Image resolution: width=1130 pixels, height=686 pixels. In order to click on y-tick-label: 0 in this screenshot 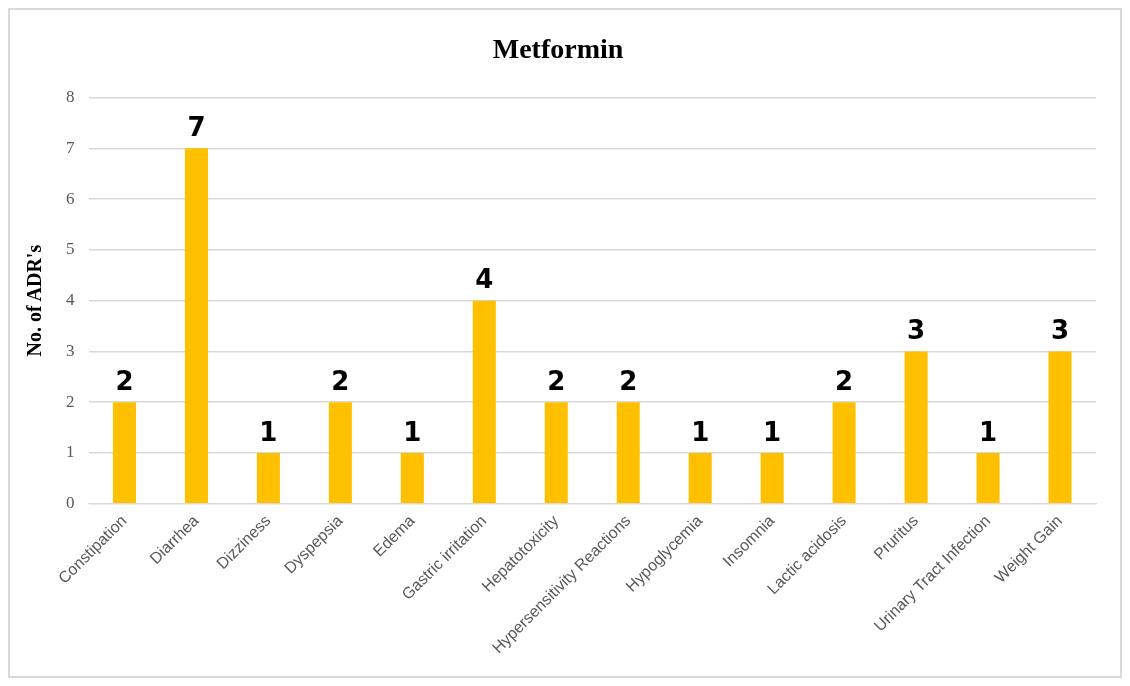, I will do `click(70, 503)`.